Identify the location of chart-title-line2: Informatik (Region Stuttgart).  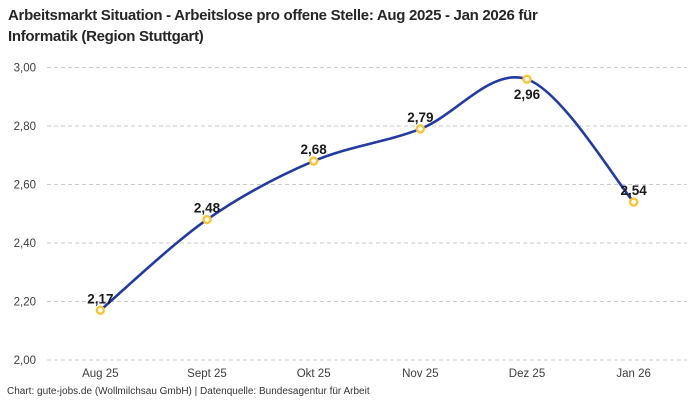
(106, 36).